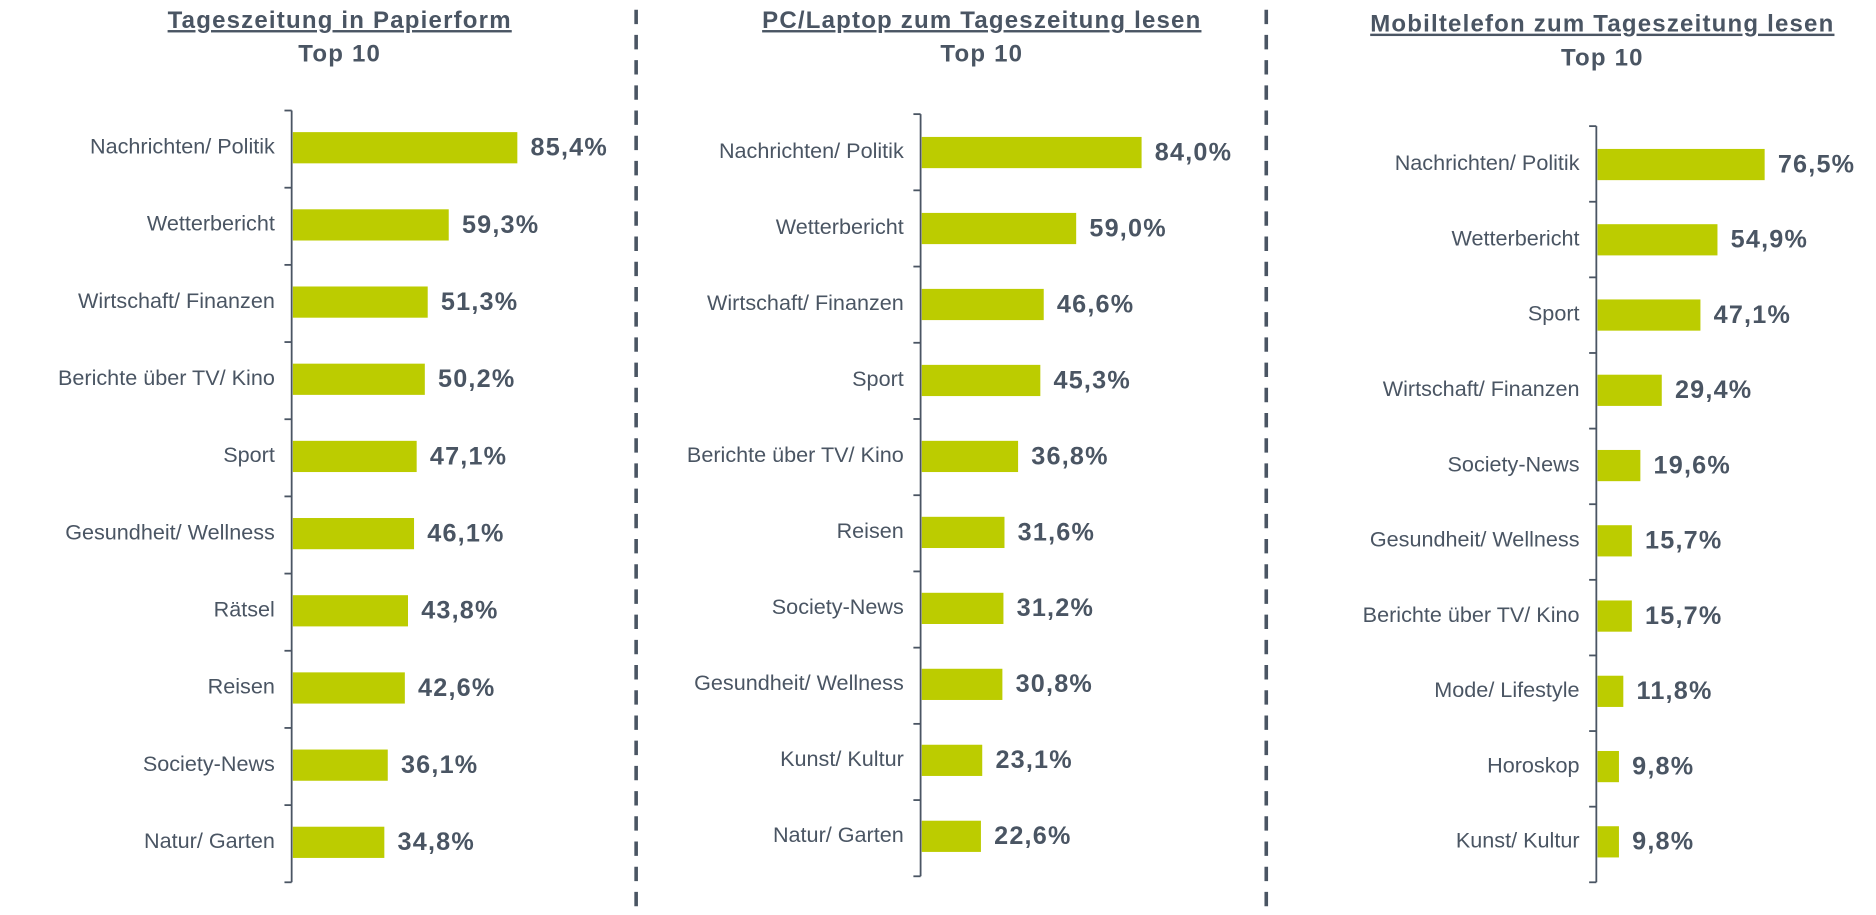  Describe the element at coordinates (459, 611) in the screenshot. I see `value-label: 43,8%` at that location.